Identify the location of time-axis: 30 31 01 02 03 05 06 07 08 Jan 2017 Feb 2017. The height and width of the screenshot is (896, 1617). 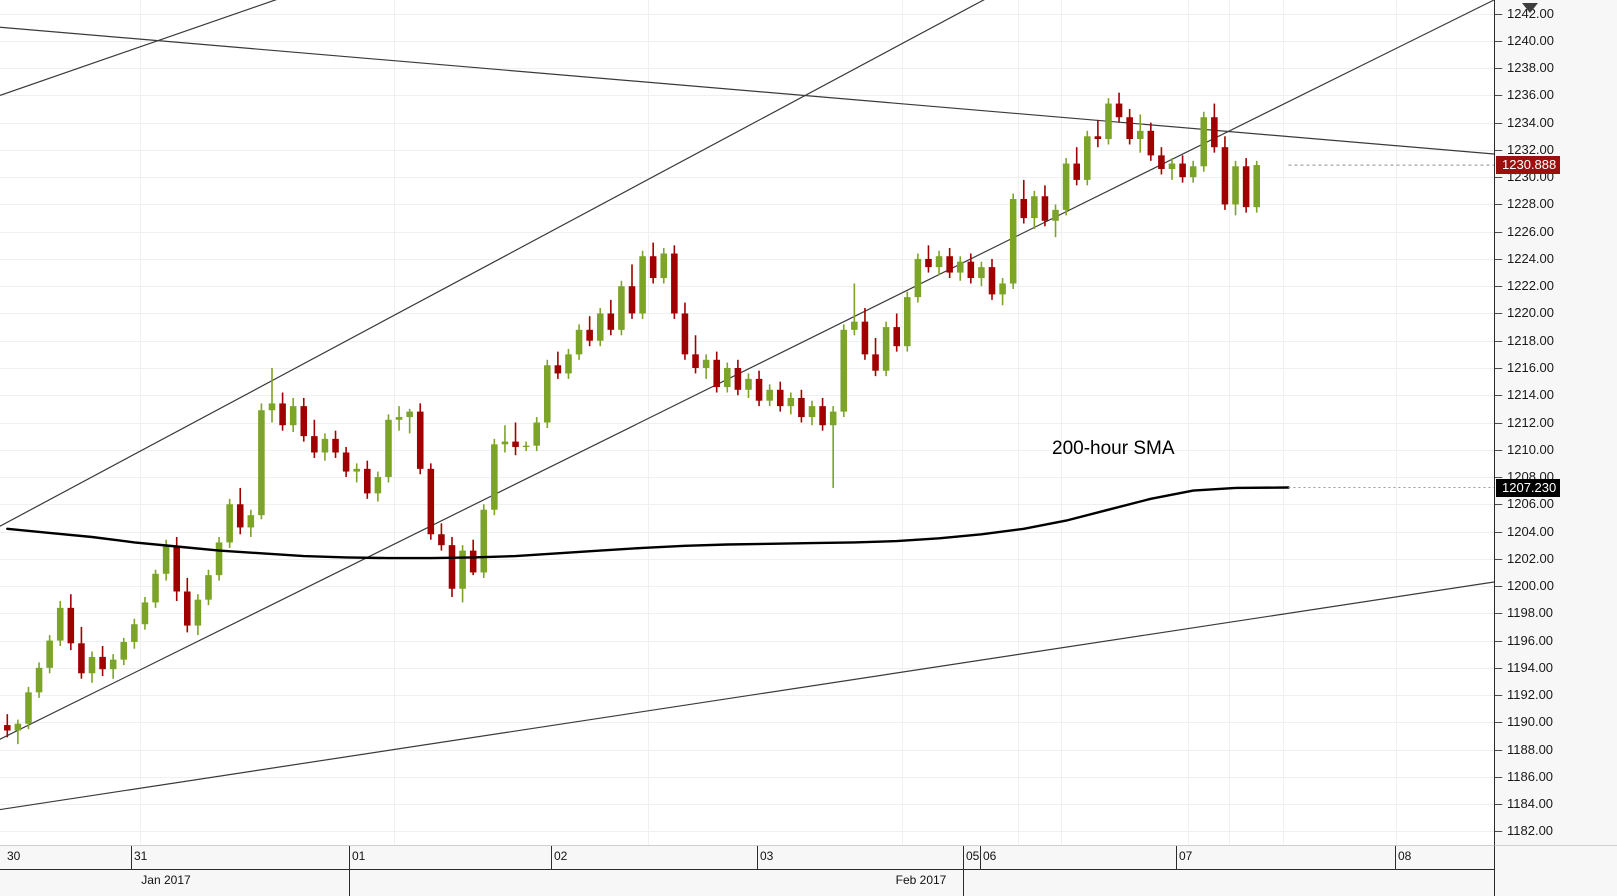
(747, 870).